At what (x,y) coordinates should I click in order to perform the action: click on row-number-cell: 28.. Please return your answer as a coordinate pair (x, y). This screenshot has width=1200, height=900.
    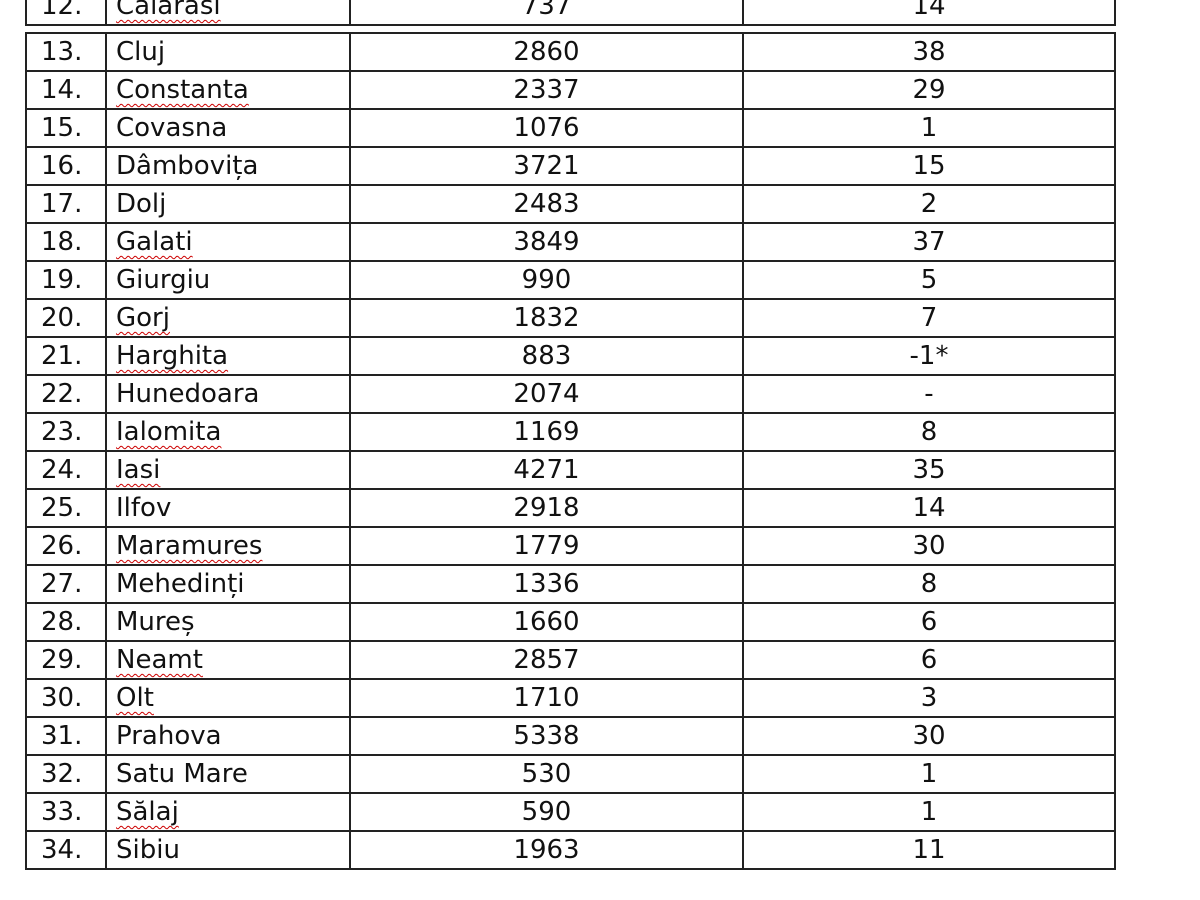
    Looking at the image, I should click on (66, 622).